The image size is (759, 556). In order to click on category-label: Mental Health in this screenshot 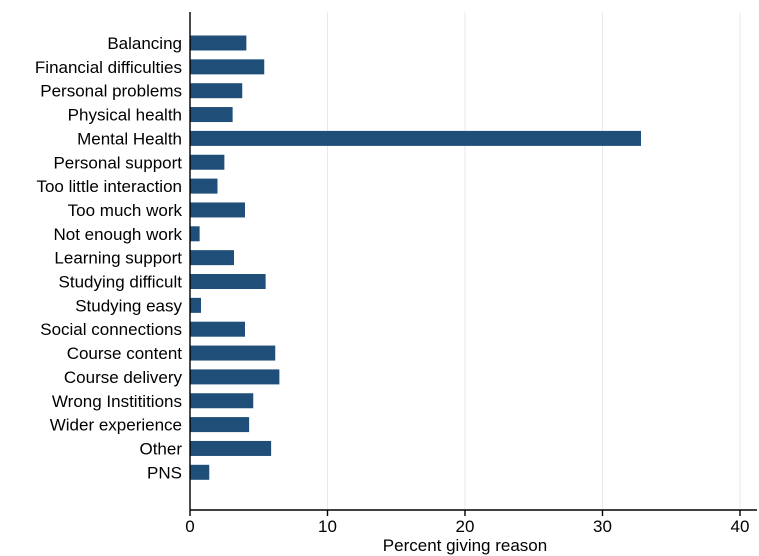, I will do `click(129, 138)`.